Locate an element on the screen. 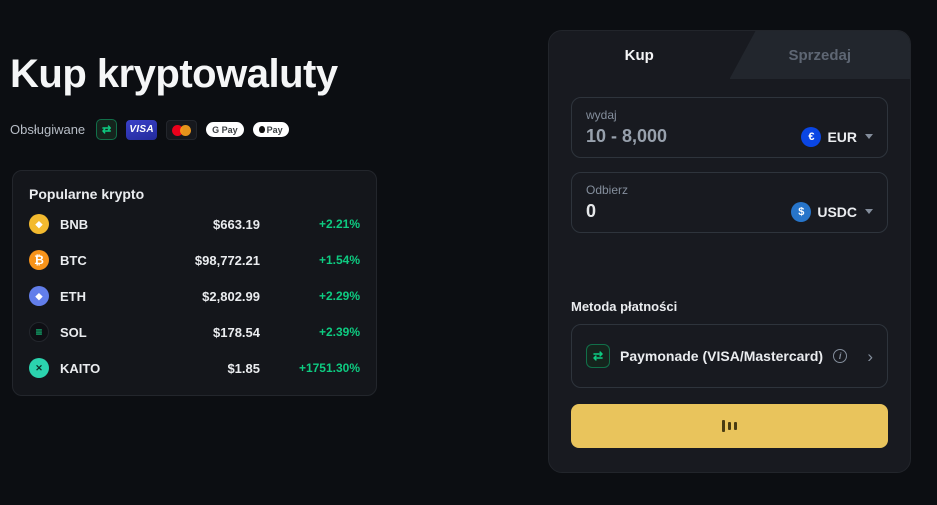 The height and width of the screenshot is (505, 937). apple-icon is located at coordinates (261, 129).